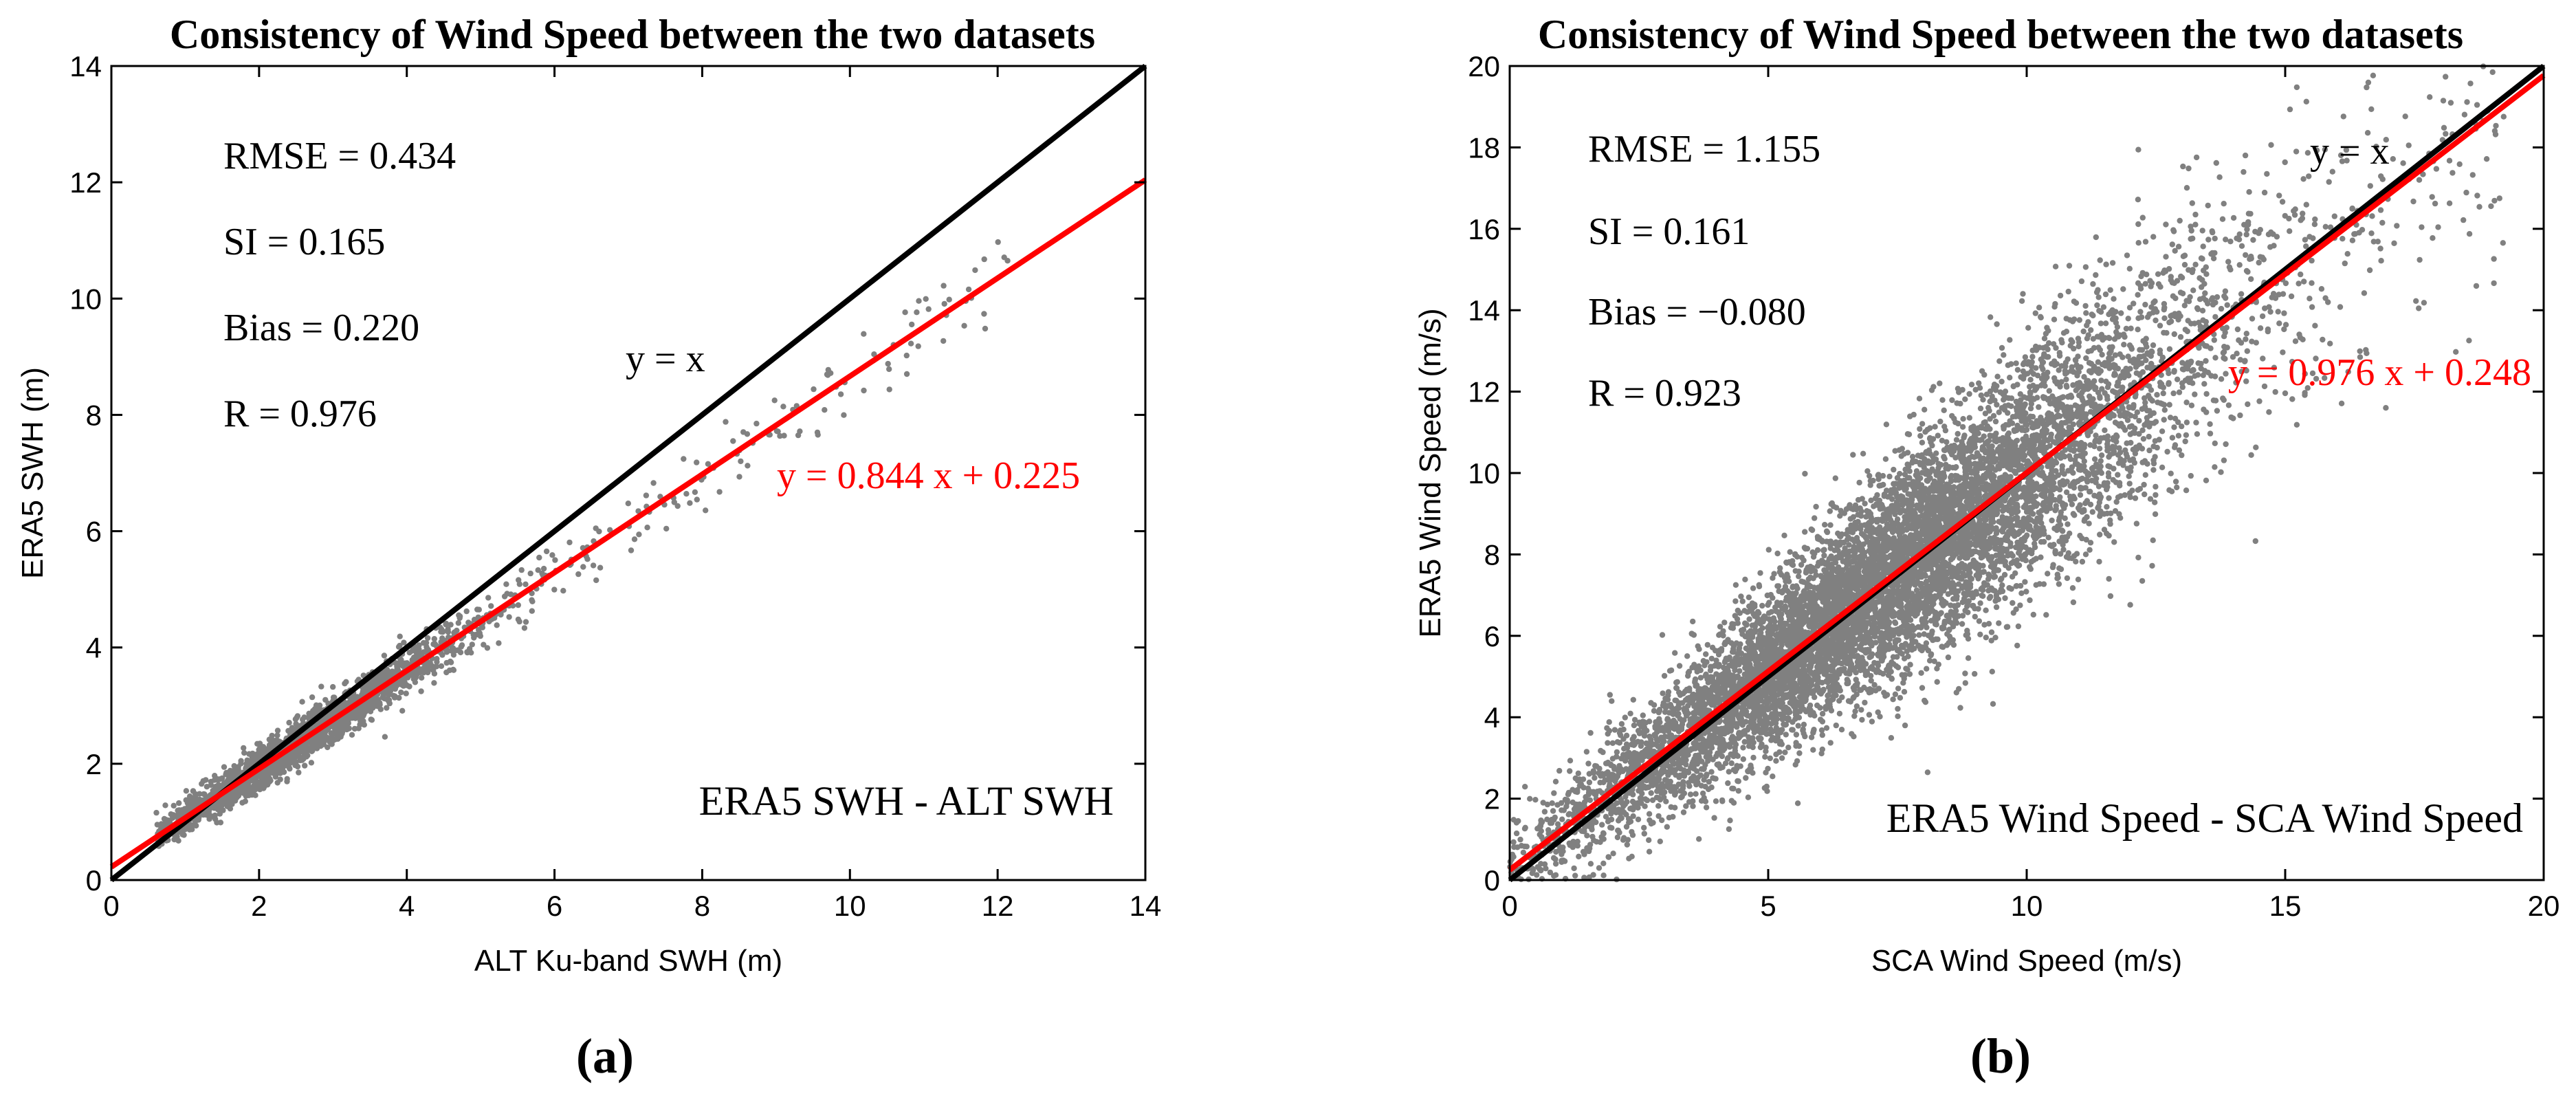  I want to click on stat-r: R = 0.976, so click(300, 414).